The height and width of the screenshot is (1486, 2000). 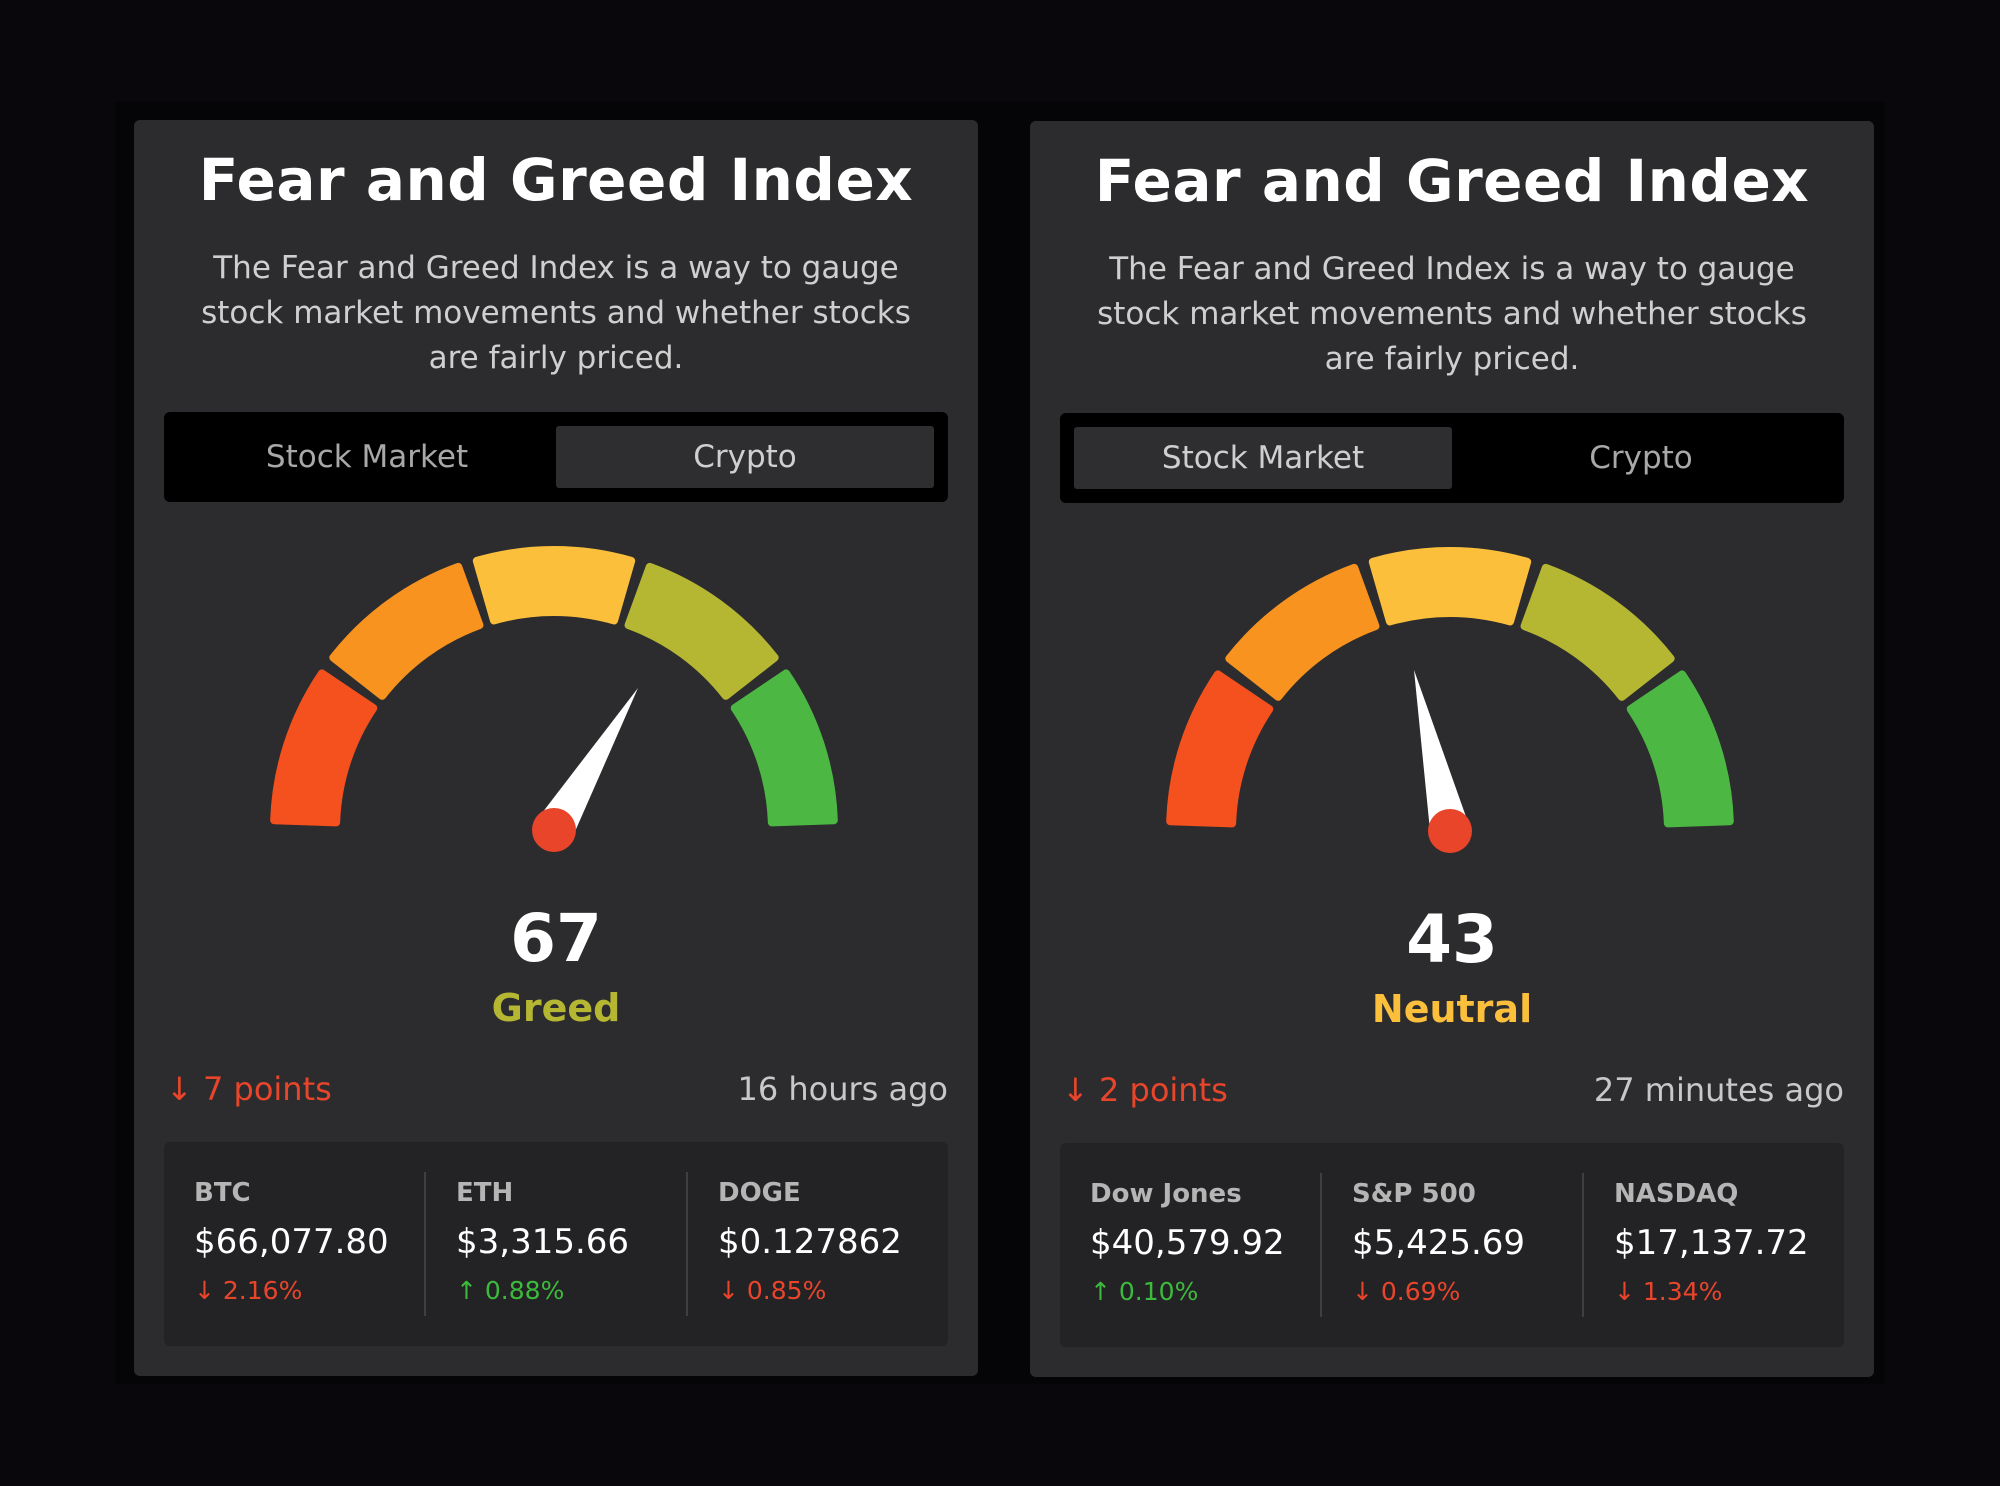 I want to click on updated-time: 27 minutes ago, so click(x=1718, y=1090).